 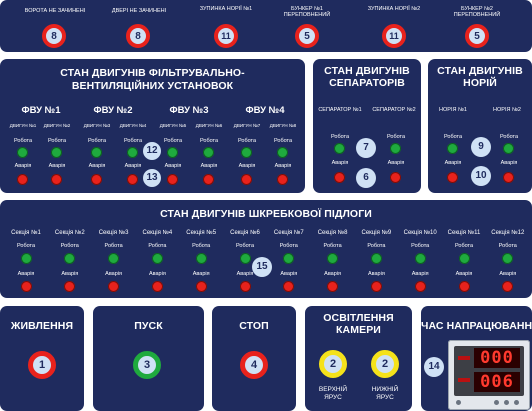 I want to click on norias-title: СТАН ДВИГУНІВ НОРІЙ, so click(x=480, y=77).